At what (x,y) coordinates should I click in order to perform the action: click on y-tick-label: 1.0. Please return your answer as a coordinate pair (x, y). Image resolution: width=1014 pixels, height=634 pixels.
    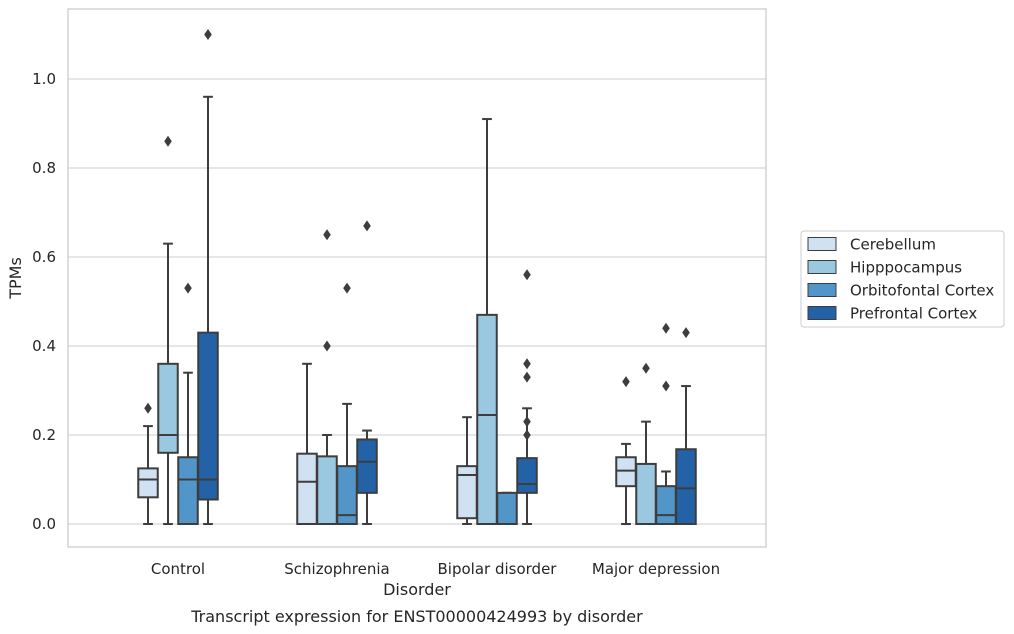
    Looking at the image, I should click on (44, 79).